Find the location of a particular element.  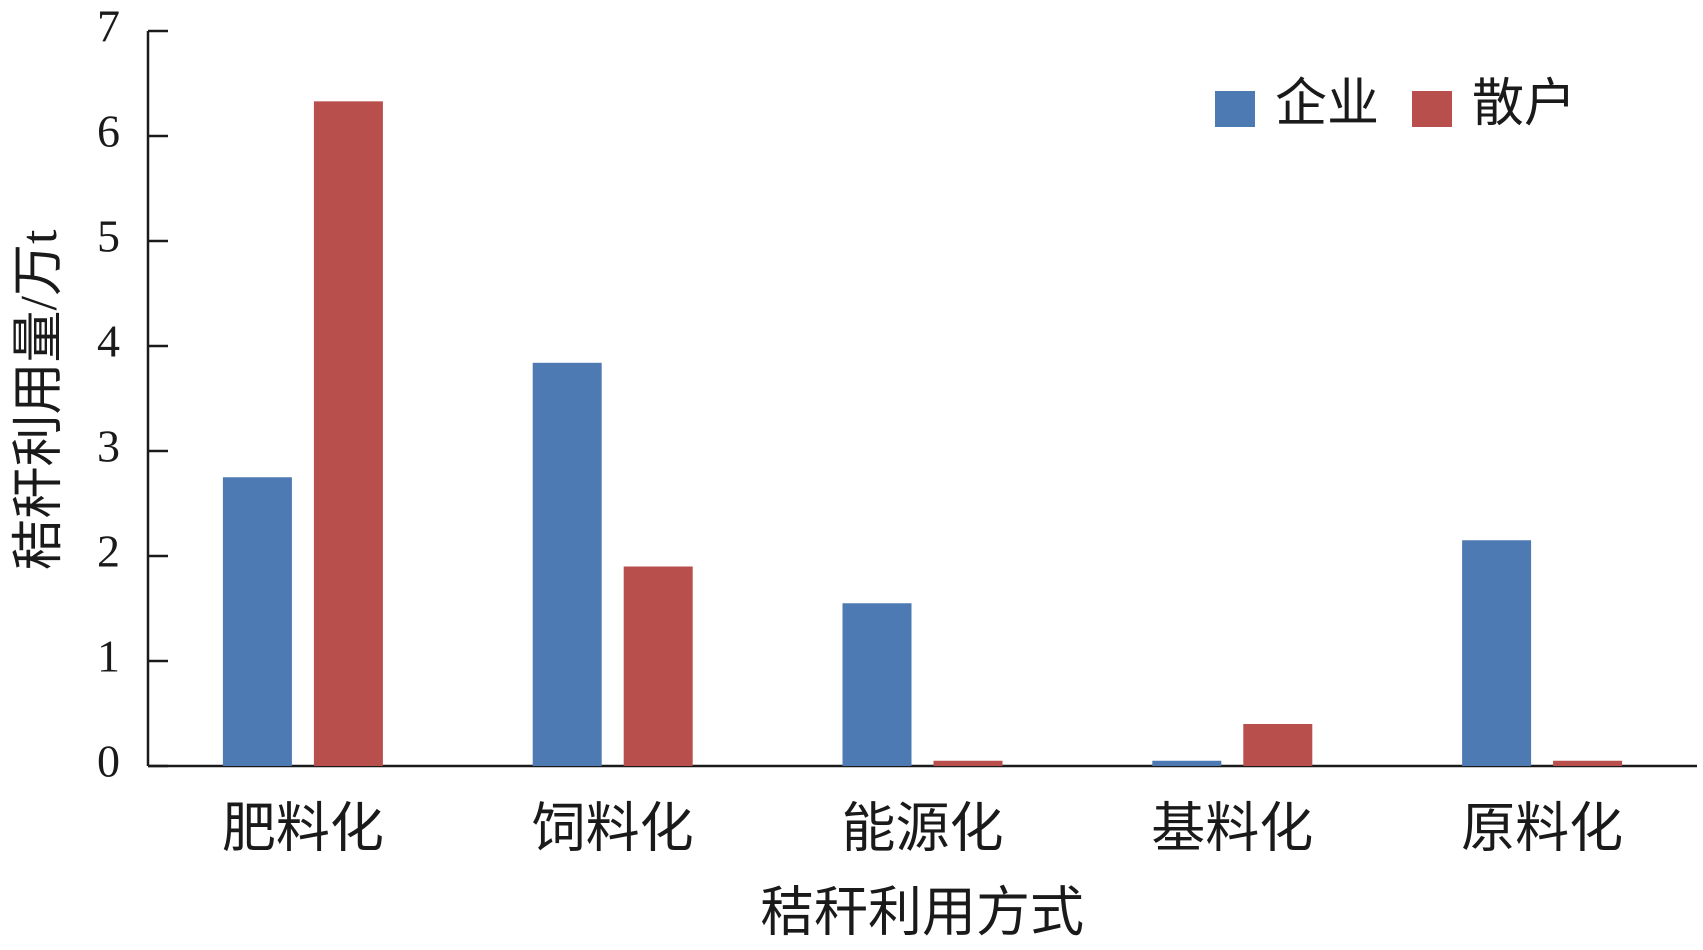

x-tick-label: 基料化 is located at coordinates (1232, 828).